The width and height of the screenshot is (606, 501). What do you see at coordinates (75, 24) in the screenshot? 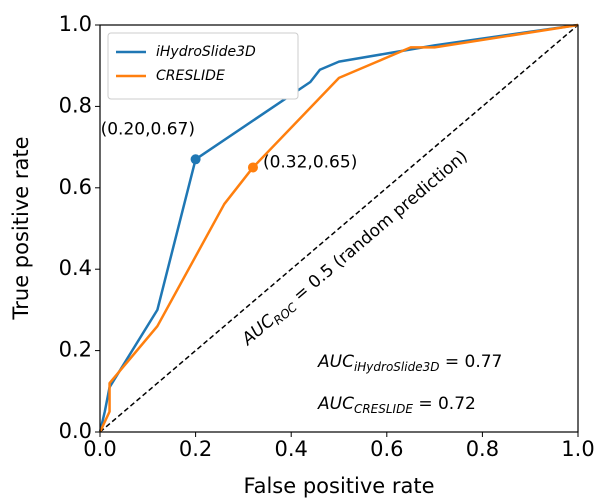
I see `y-tick-label: 1.0` at bounding box center [75, 24].